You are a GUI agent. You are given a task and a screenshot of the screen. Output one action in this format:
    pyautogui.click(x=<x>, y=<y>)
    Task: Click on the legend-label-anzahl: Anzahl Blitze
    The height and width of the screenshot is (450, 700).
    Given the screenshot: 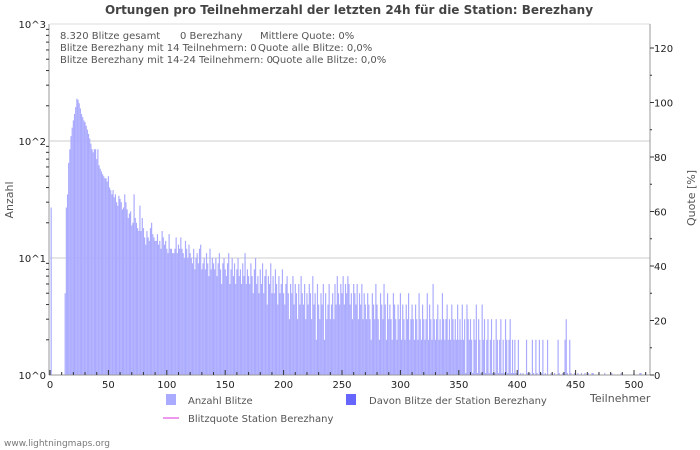 What is the action you would take?
    pyautogui.click(x=220, y=401)
    